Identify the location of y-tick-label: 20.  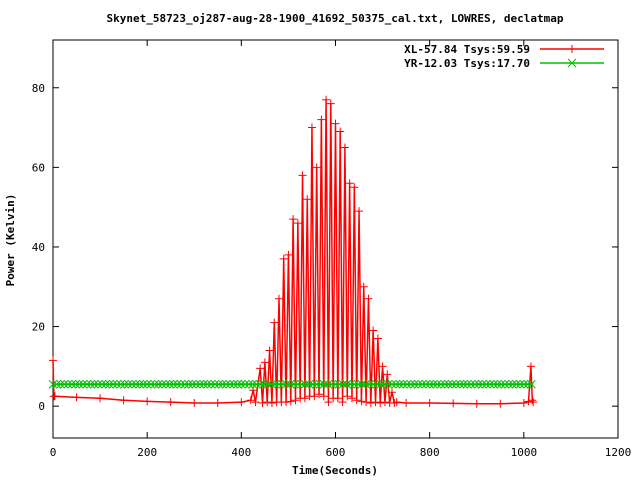
(38, 327).